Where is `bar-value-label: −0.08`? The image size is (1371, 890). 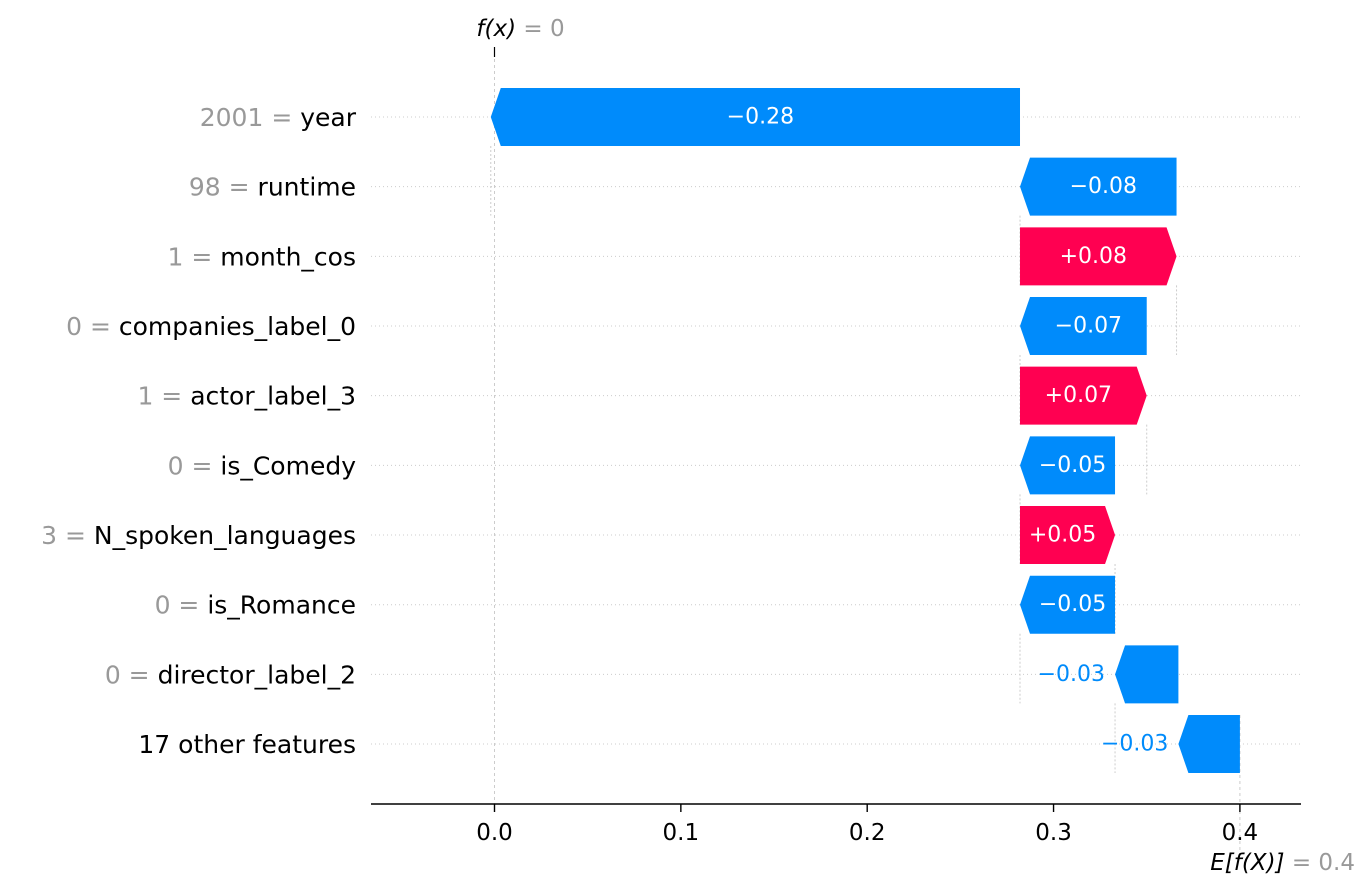 bar-value-label: −0.08 is located at coordinates (1103, 186).